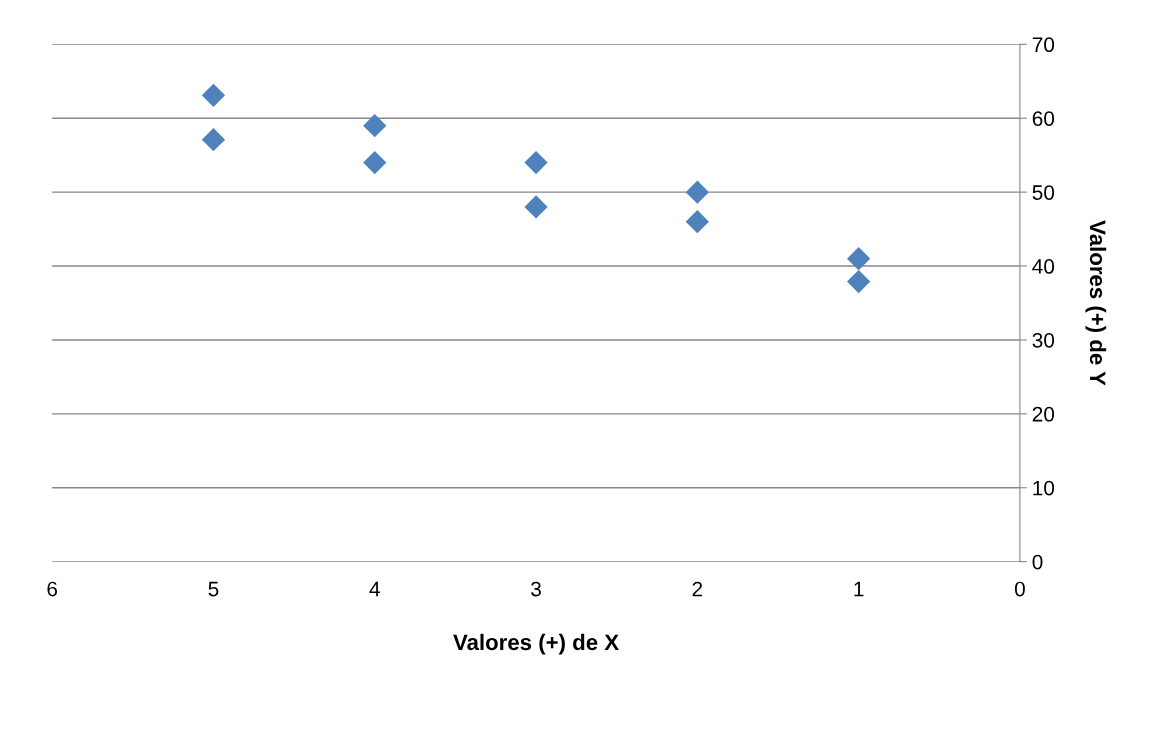 The image size is (1159, 739). I want to click on y-tick-label: 60, so click(1043, 118).